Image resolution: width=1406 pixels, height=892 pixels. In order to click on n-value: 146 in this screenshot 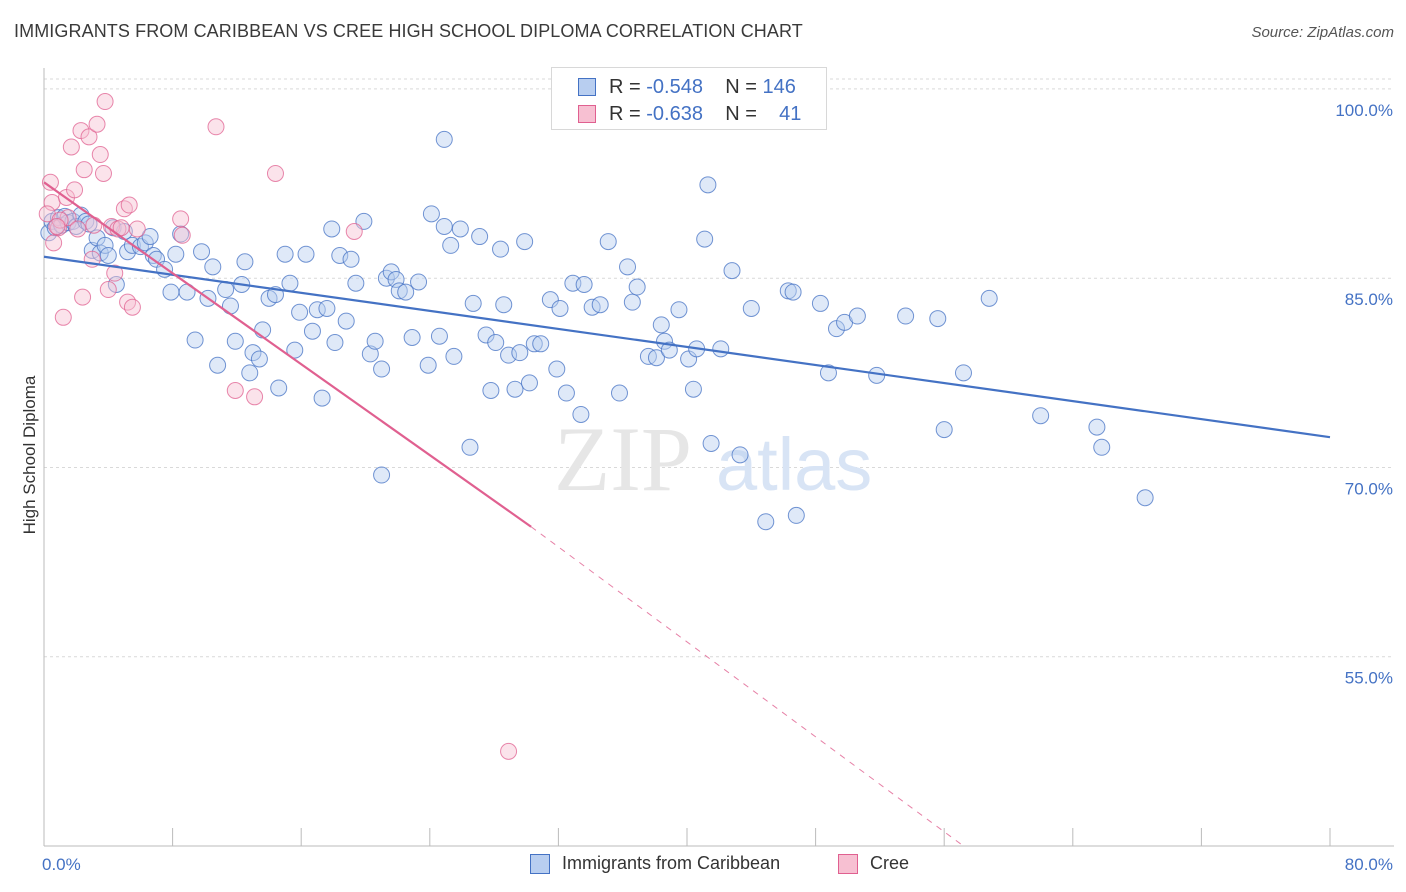, I will do `click(779, 87)`.